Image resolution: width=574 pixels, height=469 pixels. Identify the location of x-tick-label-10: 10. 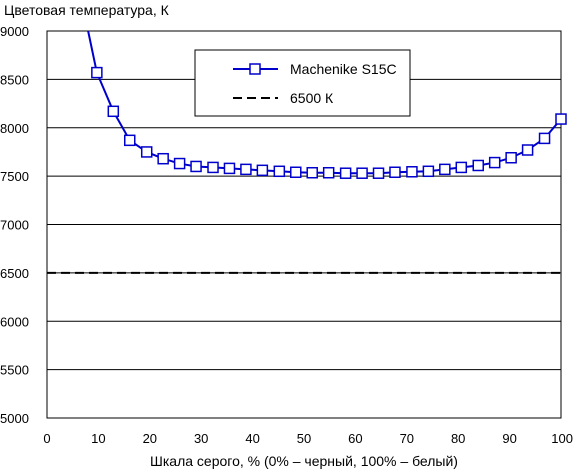
(98, 438).